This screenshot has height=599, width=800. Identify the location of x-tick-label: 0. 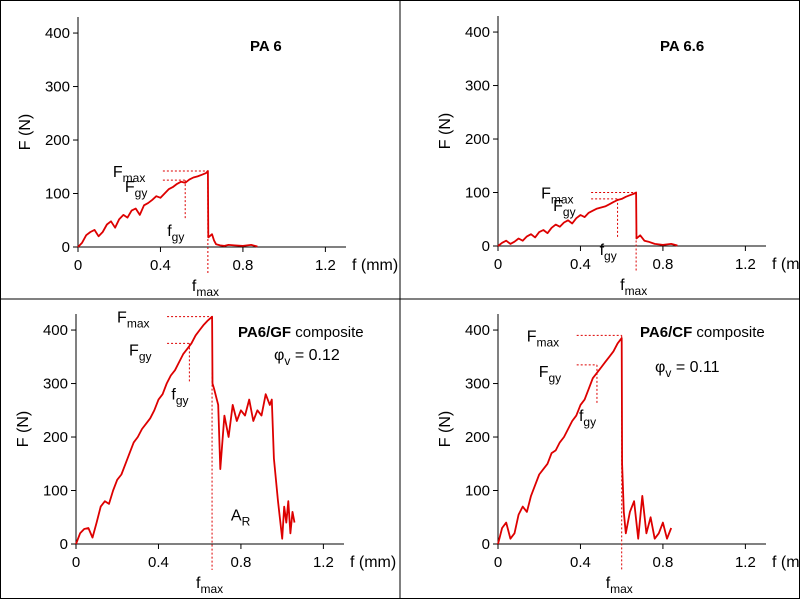
(498, 264).